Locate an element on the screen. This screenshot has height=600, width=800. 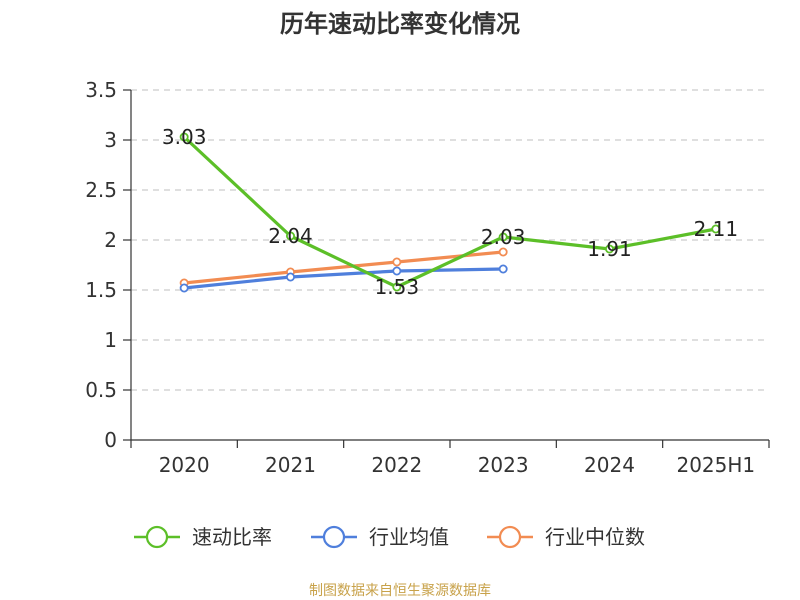
y-tick-label: 0.5 is located at coordinates (101, 390).